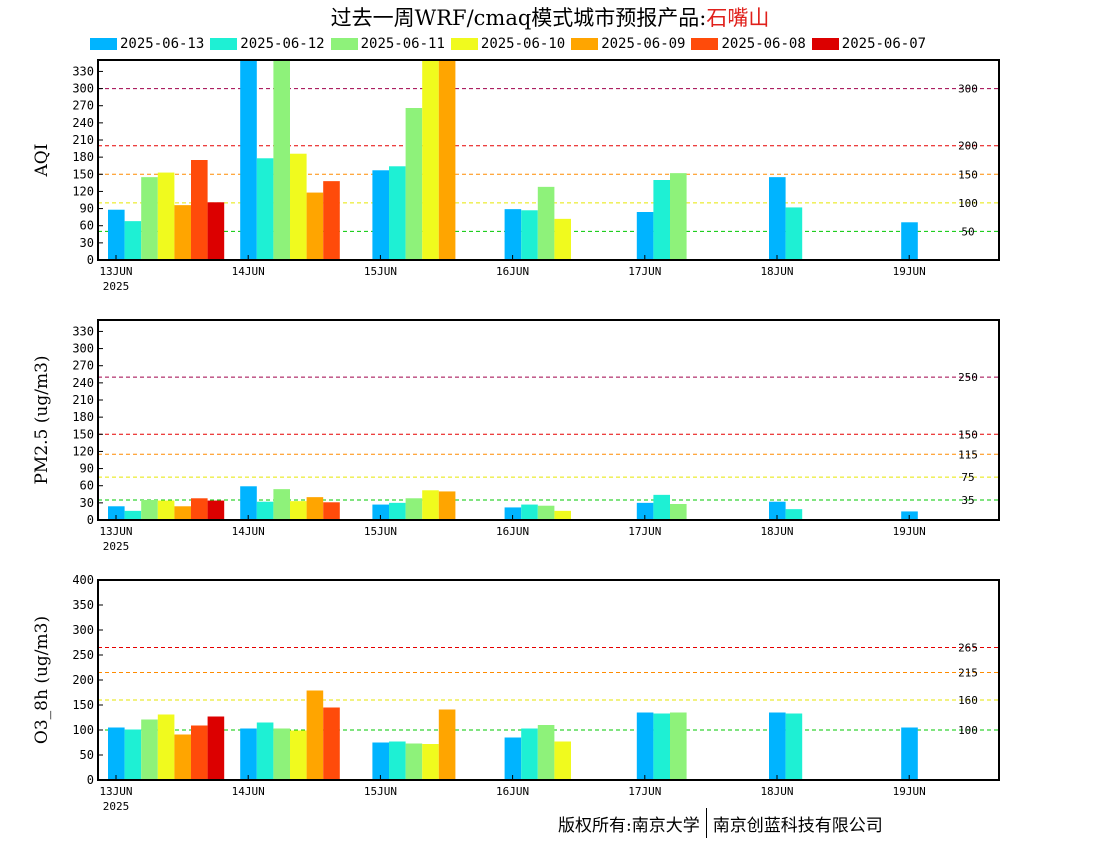  I want to click on copyright: 版权所有:南京大学 南京创蓝科技有限公司, so click(720, 823).